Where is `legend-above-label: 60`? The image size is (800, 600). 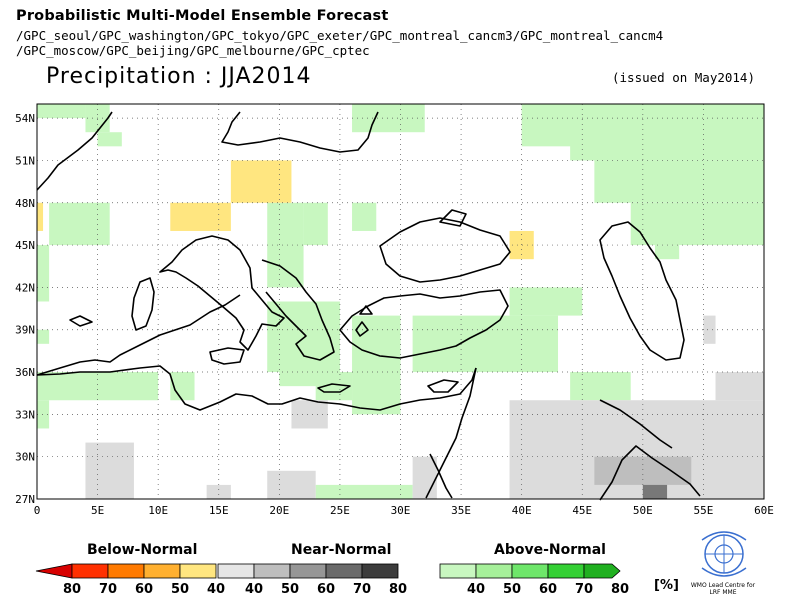 legend-above-label: 60 is located at coordinates (548, 589).